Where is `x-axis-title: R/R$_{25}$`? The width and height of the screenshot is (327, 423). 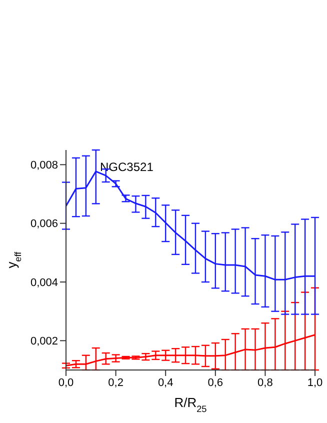 x-axis-title: R/R$_{25}$ is located at coordinates (190, 404).